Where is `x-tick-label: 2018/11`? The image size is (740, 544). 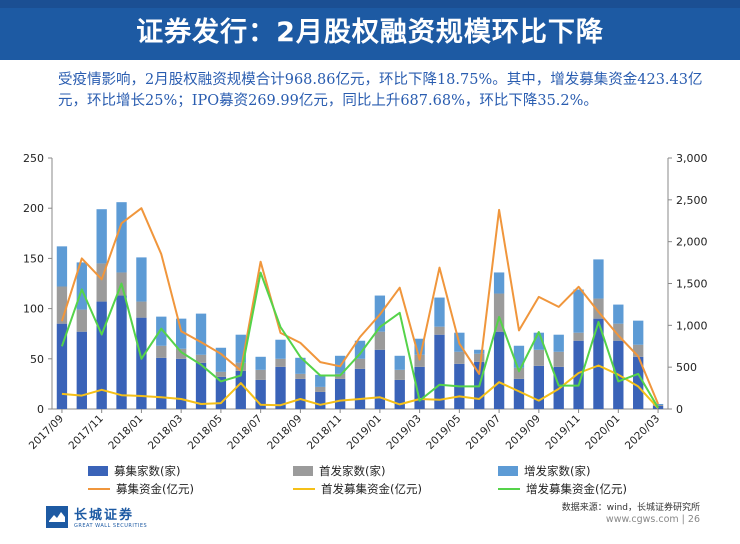
x-tick-label: 2018/11 is located at coordinates (324, 432).